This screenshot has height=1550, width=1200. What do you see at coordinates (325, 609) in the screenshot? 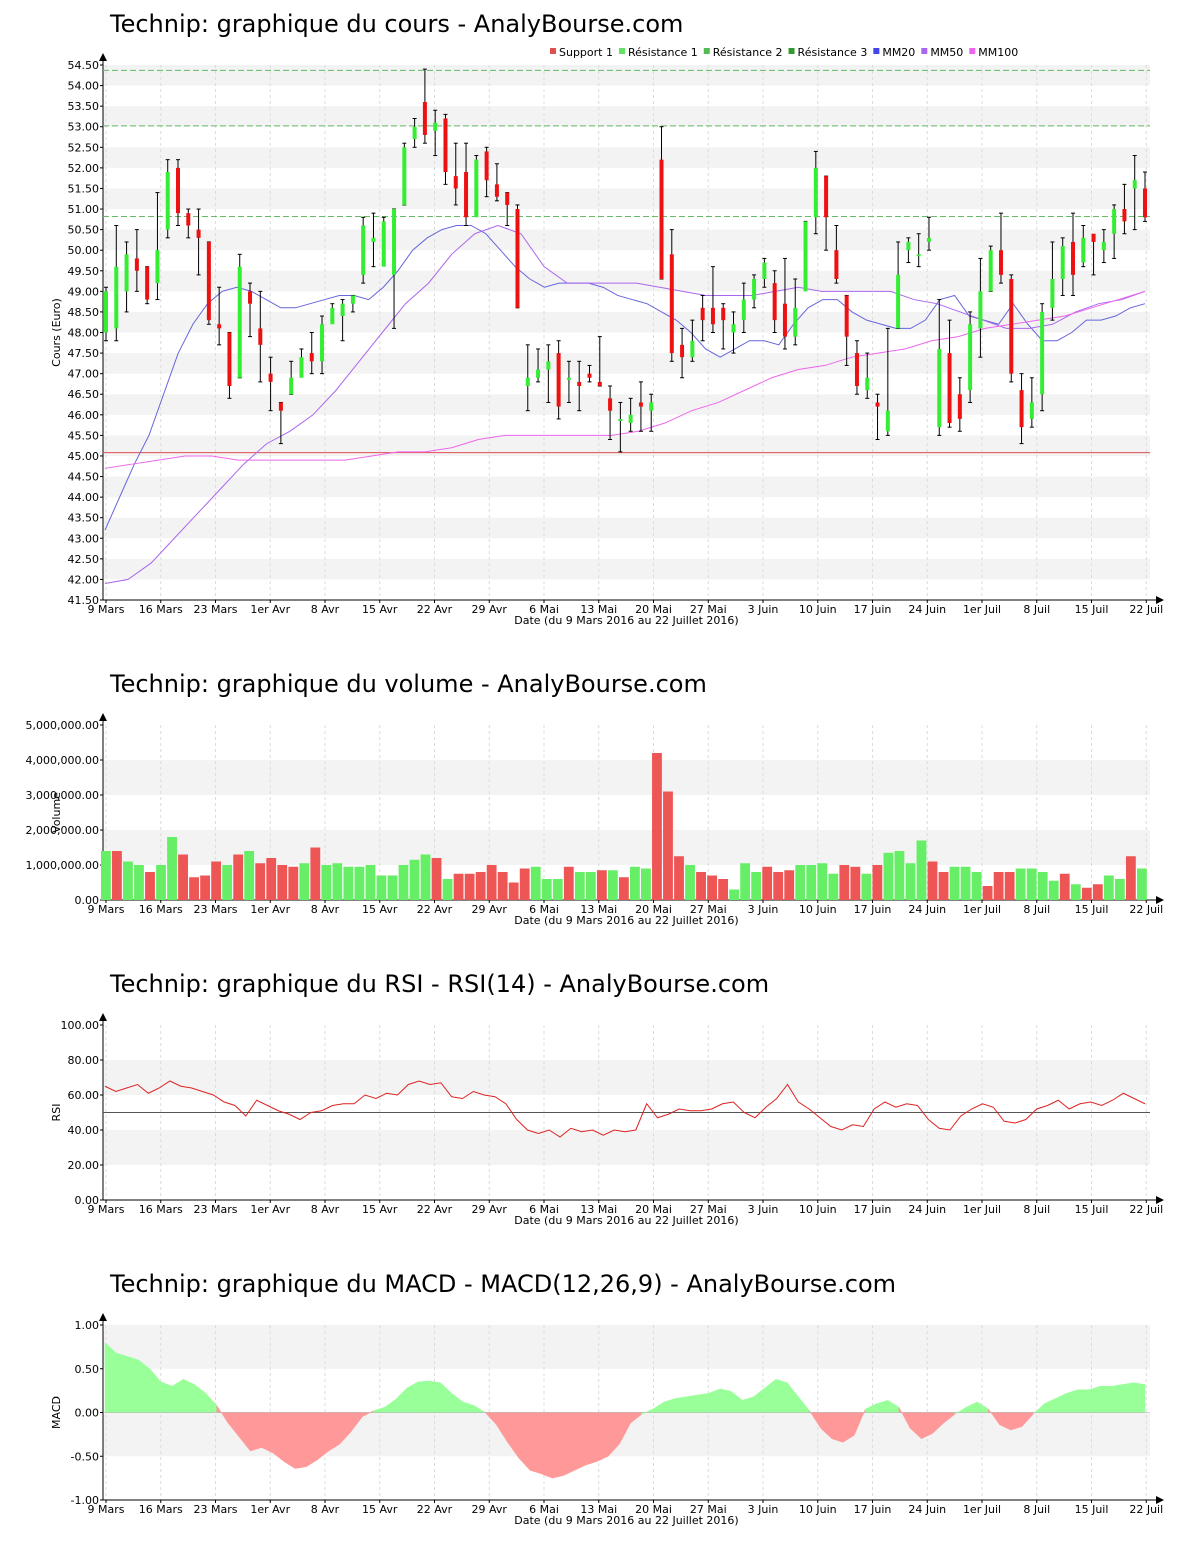
I see `price-x-tick-label: 8 Avr` at bounding box center [325, 609].